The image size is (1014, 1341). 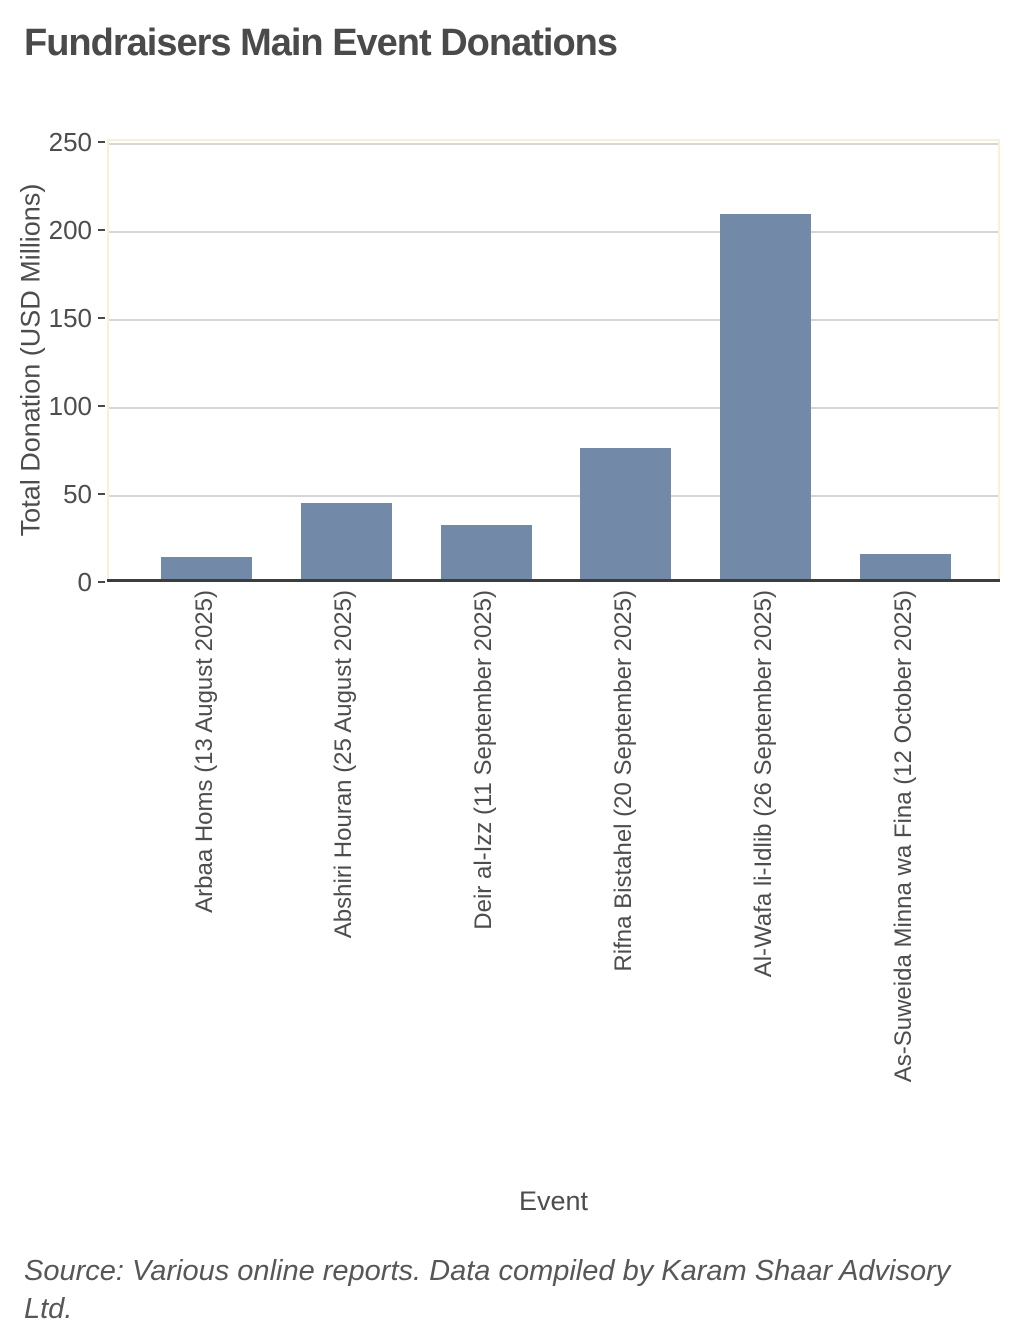 I want to click on x-axis-line, so click(x=553, y=580).